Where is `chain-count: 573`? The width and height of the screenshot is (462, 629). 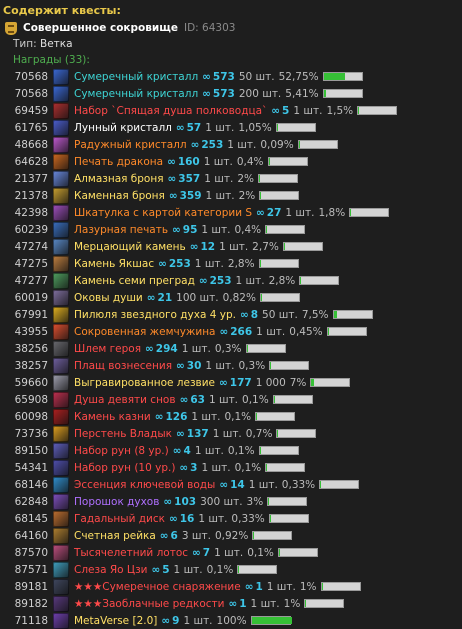 chain-count: 573 is located at coordinates (223, 76).